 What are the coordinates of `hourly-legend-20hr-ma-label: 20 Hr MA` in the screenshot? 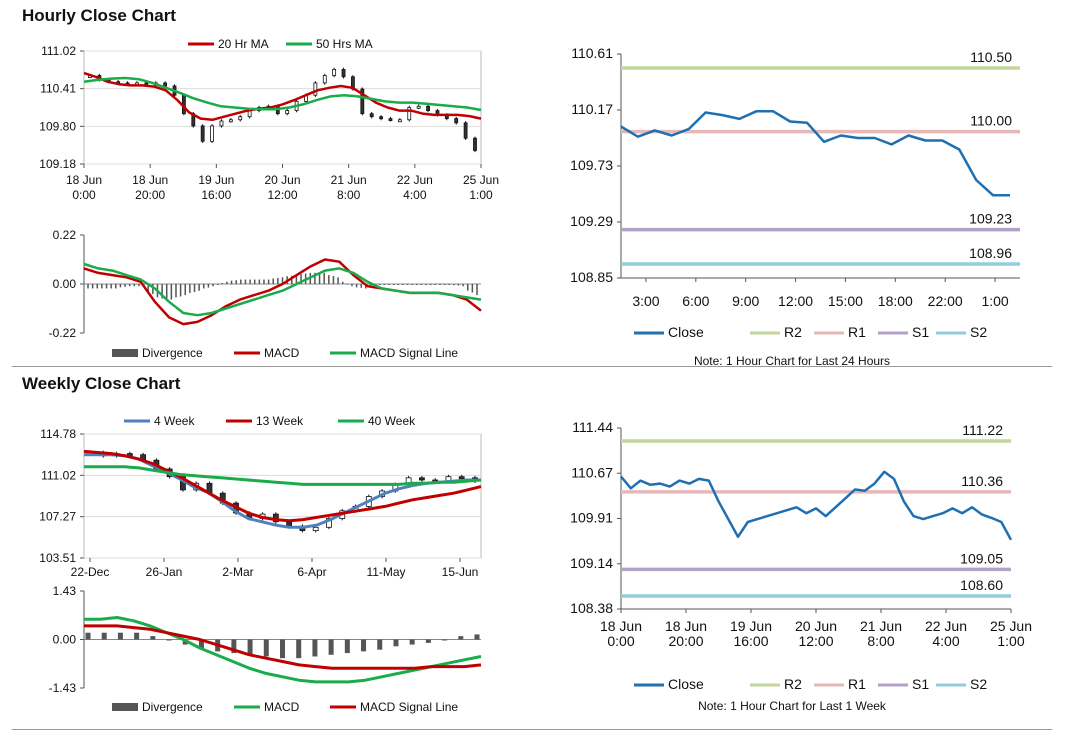 It's located at (243, 44).